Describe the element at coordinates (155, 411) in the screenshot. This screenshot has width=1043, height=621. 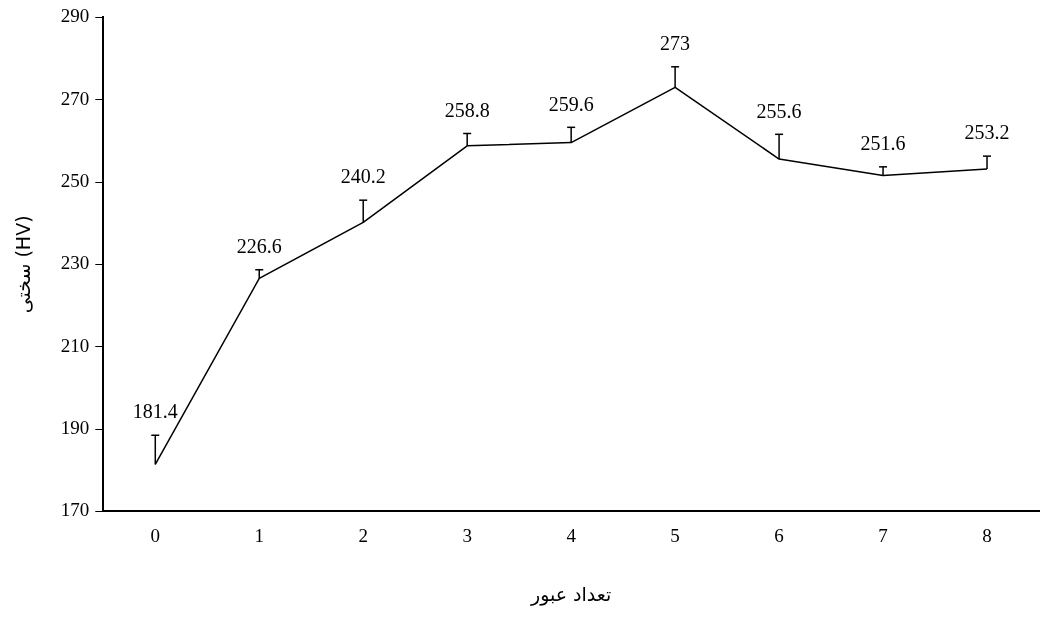
I see `data-label: 181.4` at that location.